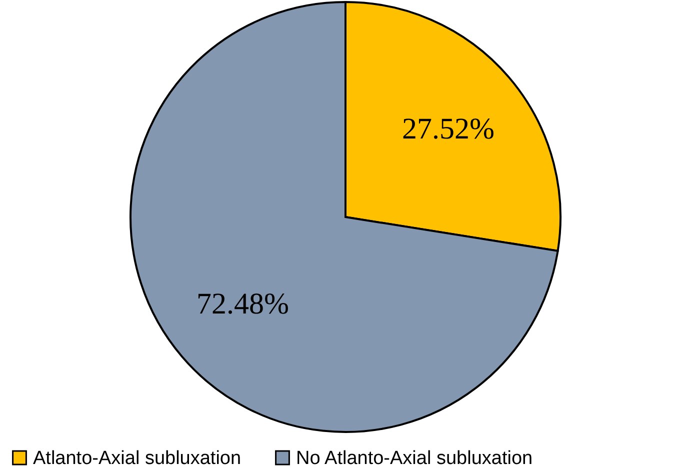  What do you see at coordinates (243, 304) in the screenshot?
I see `data-label: 72.48%` at bounding box center [243, 304].